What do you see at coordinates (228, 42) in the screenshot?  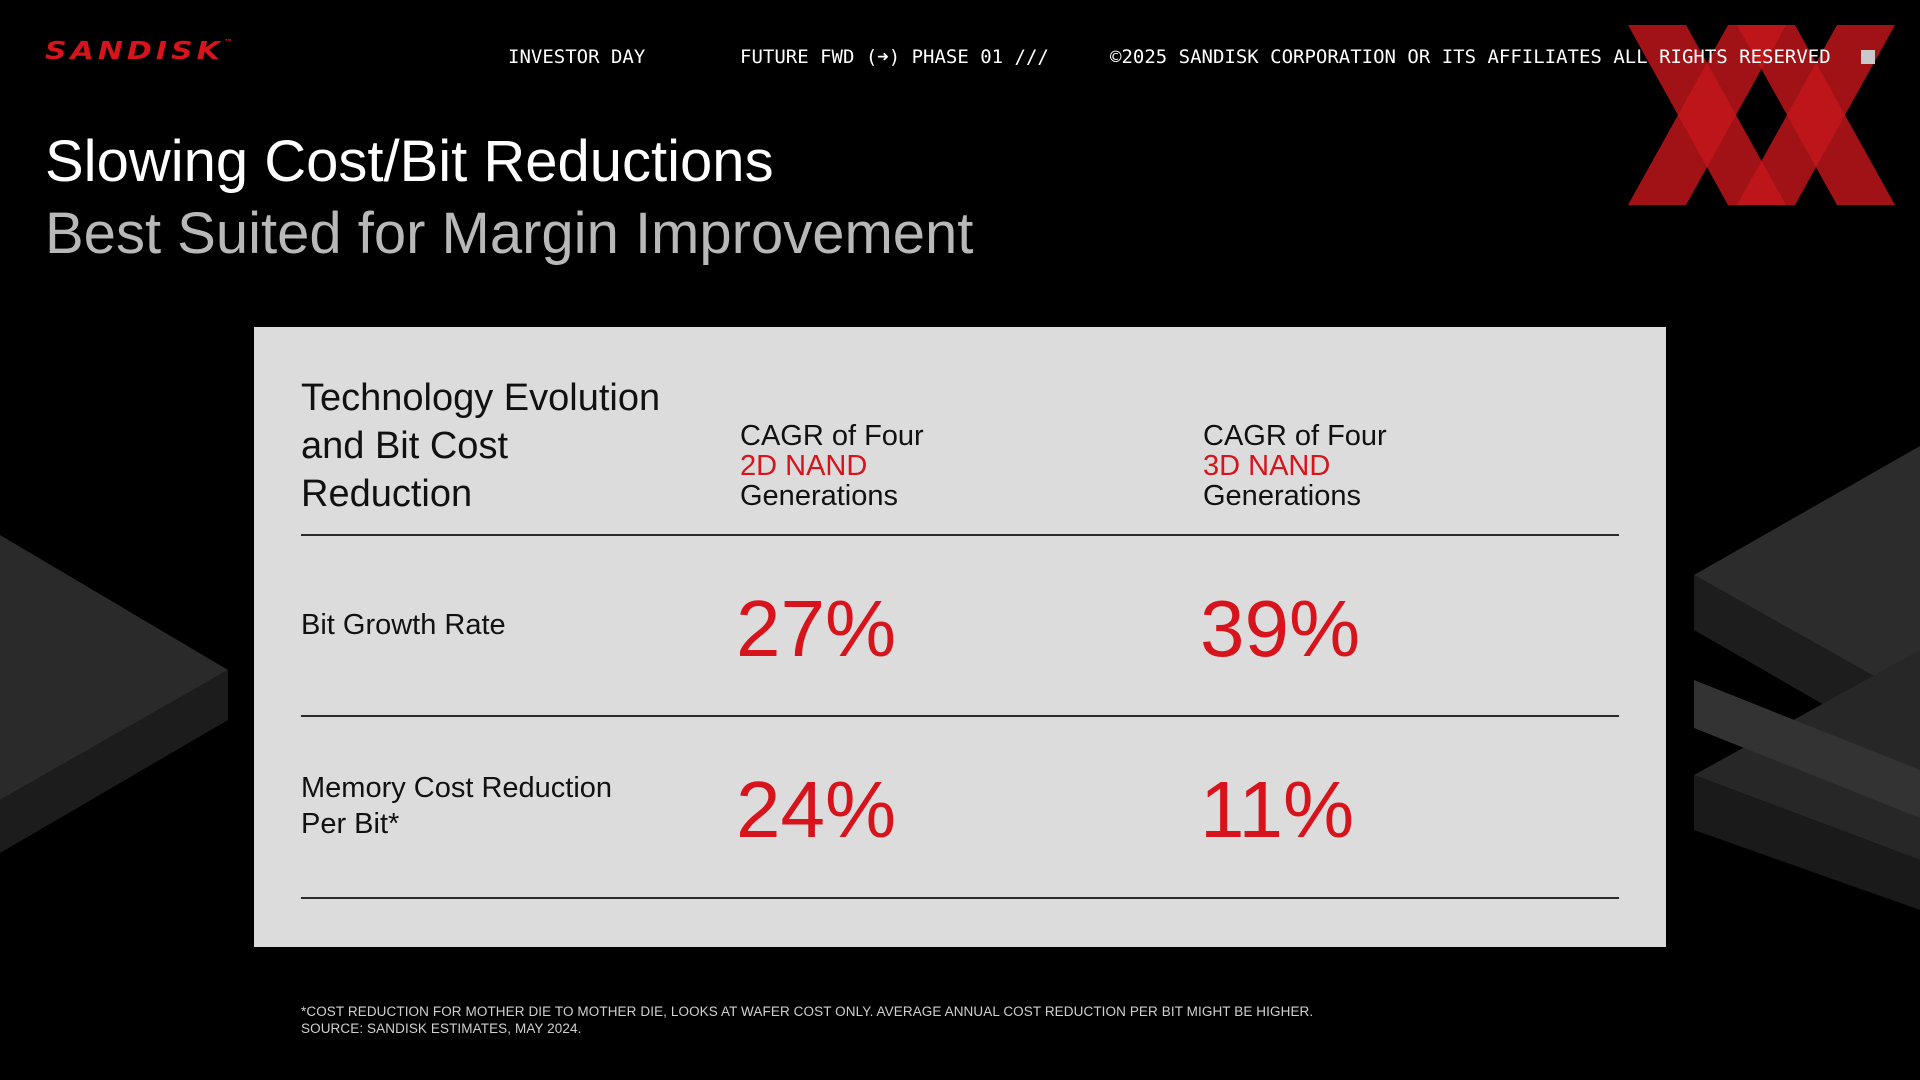 I see `trademark-mark: ™` at bounding box center [228, 42].